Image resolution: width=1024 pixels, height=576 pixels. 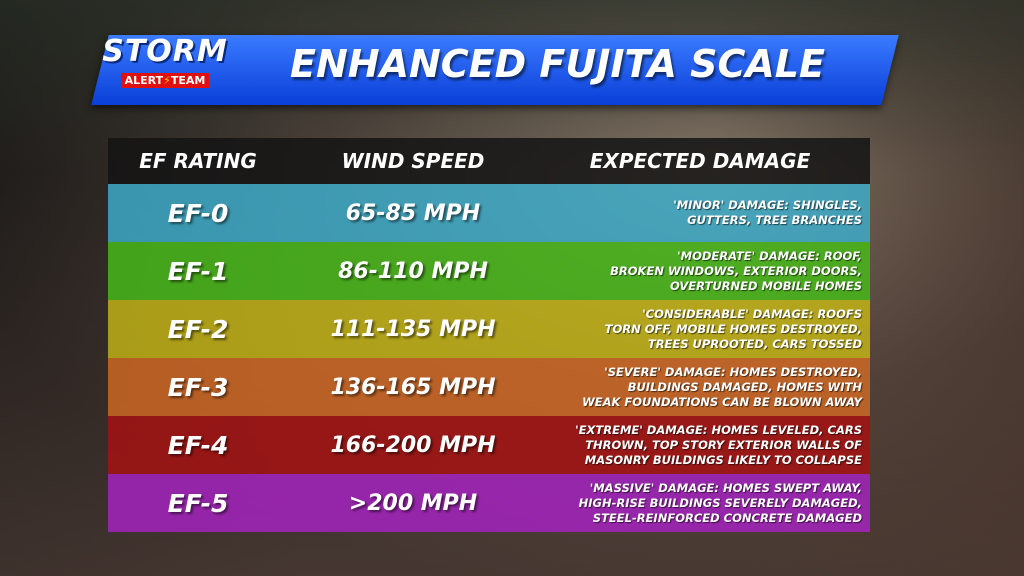 What do you see at coordinates (165, 80) in the screenshot?
I see `logo-bottom: ALERT⚡TEAM` at bounding box center [165, 80].